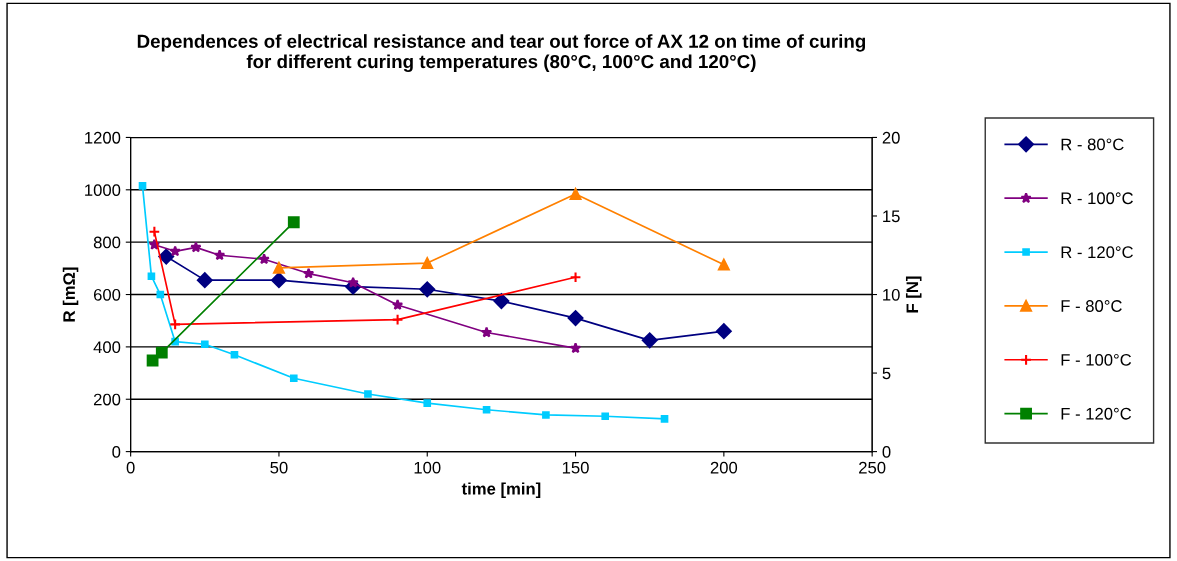 The height and width of the screenshot is (561, 1177). Describe the element at coordinates (427, 467) in the screenshot. I see `x-tick-label: 100` at that location.